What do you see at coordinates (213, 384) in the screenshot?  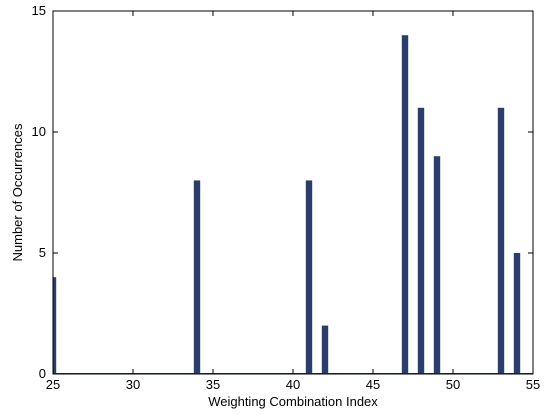 I see `x-tick-label-35: 35` at bounding box center [213, 384].